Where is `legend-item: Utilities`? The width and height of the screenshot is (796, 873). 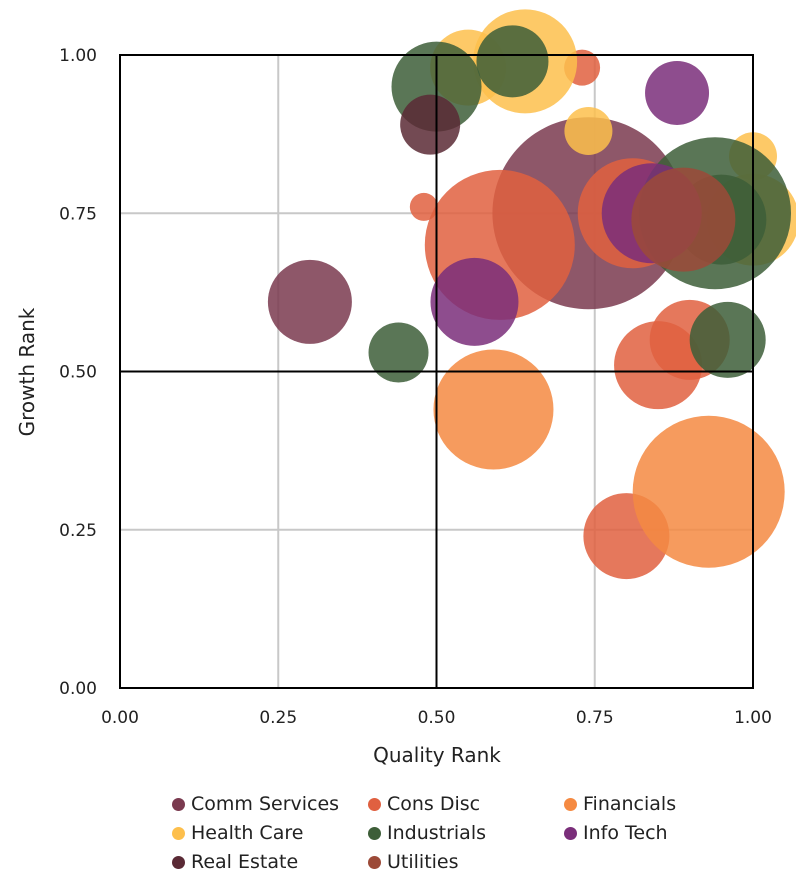
legend-item: Utilities is located at coordinates (413, 862).